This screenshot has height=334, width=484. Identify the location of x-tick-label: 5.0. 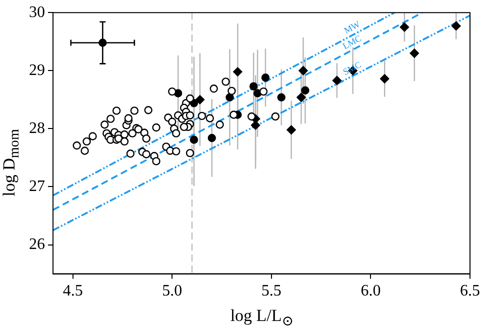
(172, 291).